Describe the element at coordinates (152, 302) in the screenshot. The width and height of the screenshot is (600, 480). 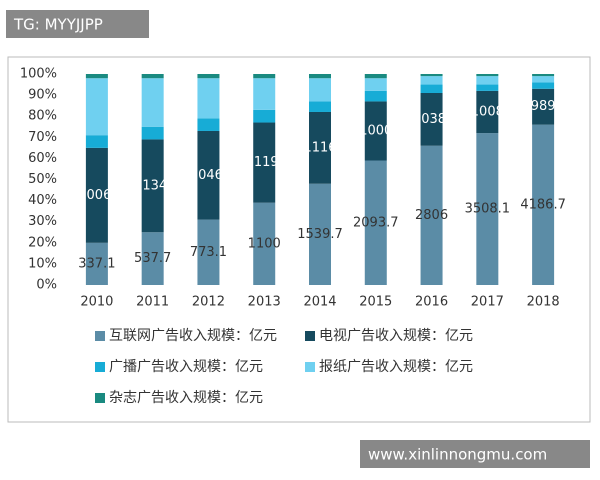
I see `x-tick-label: 2011` at that location.